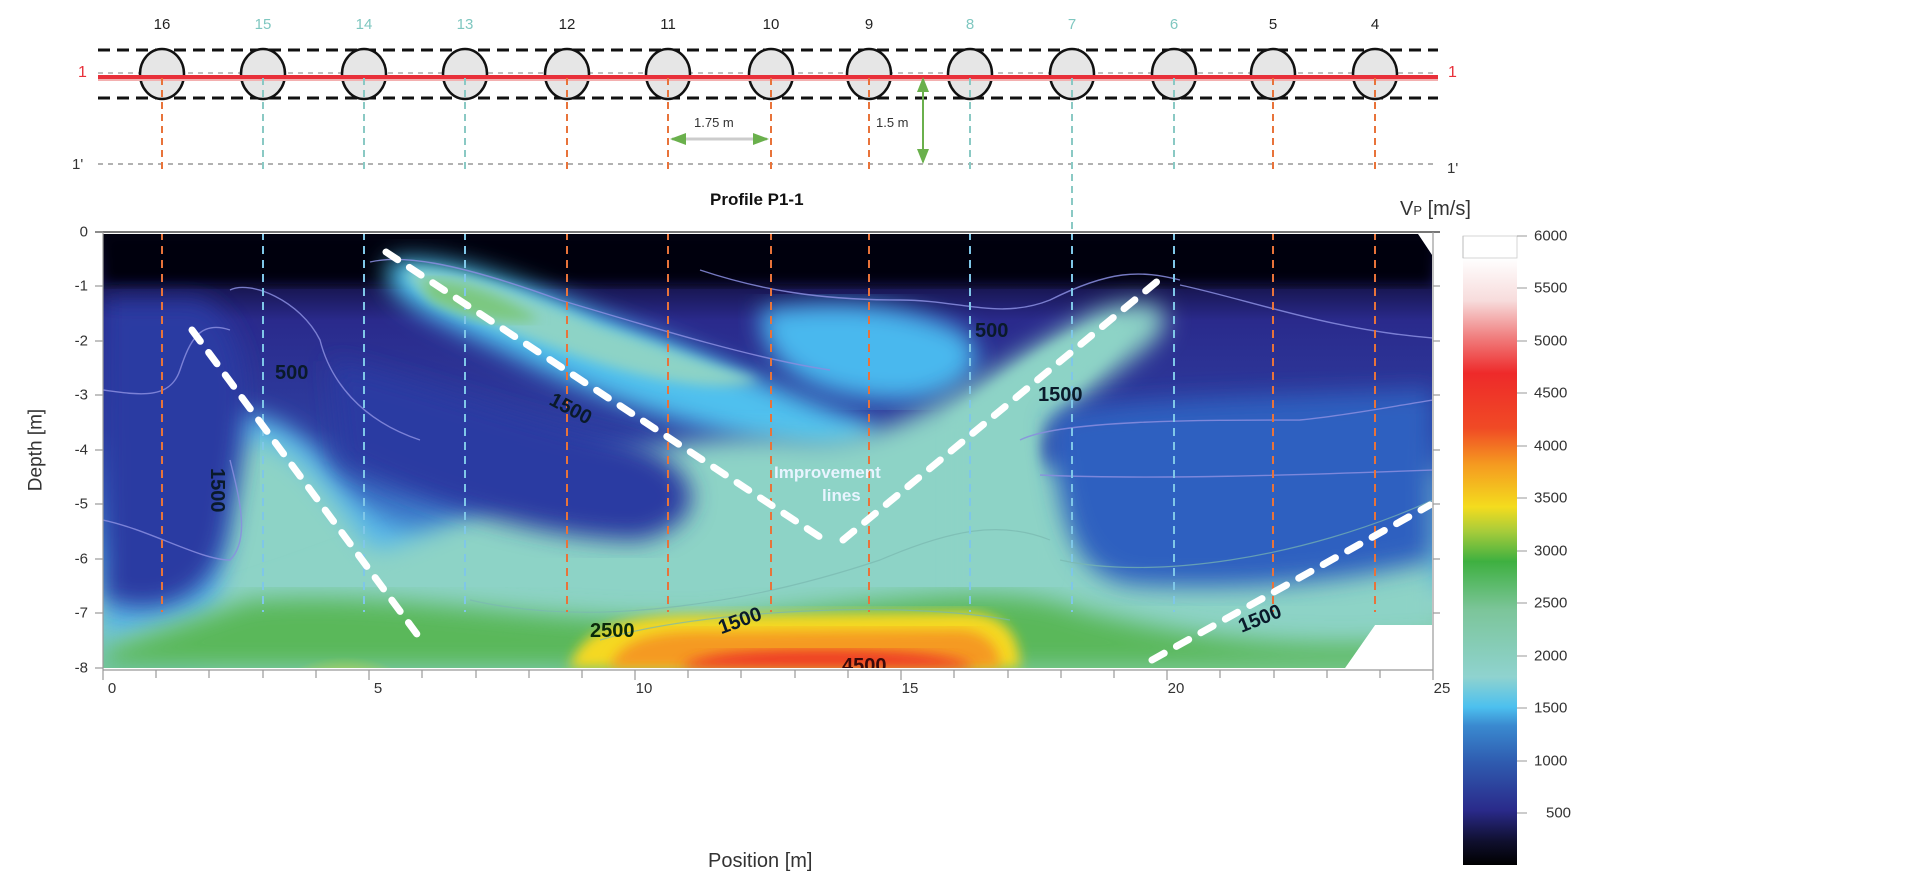  I want to click on pile-label-7: 7, so click(1072, 24).